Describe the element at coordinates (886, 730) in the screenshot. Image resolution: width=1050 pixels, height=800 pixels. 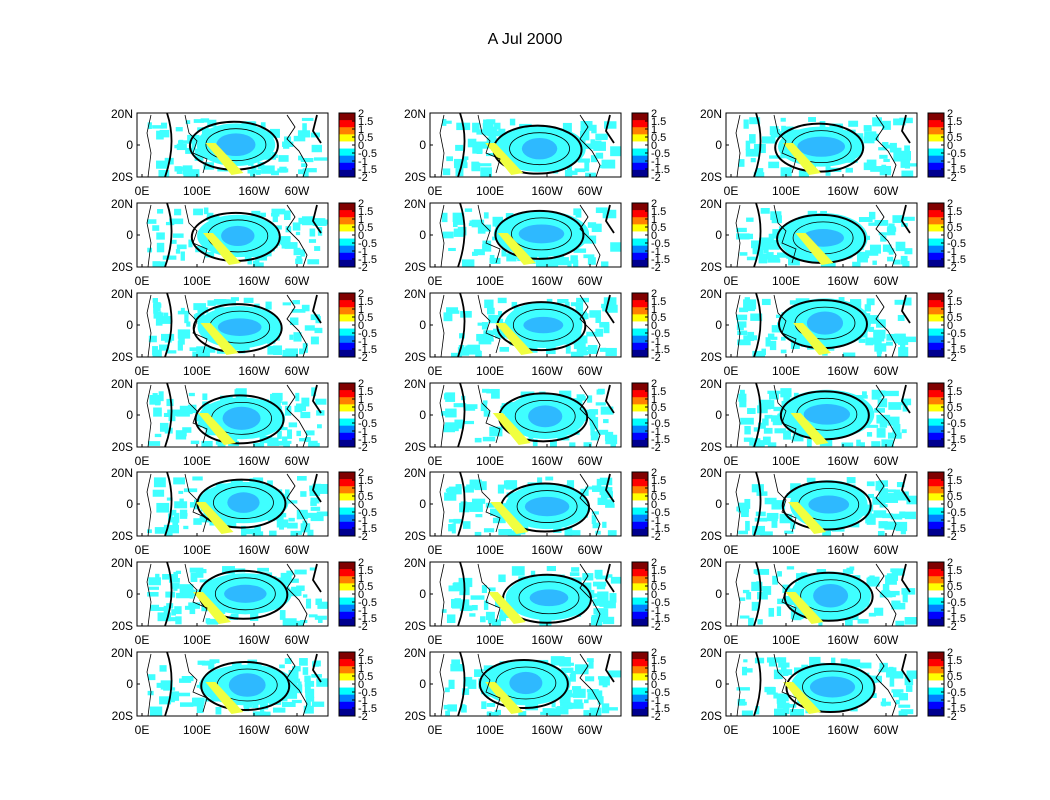
I see `lon-tick-label: 60W` at that location.